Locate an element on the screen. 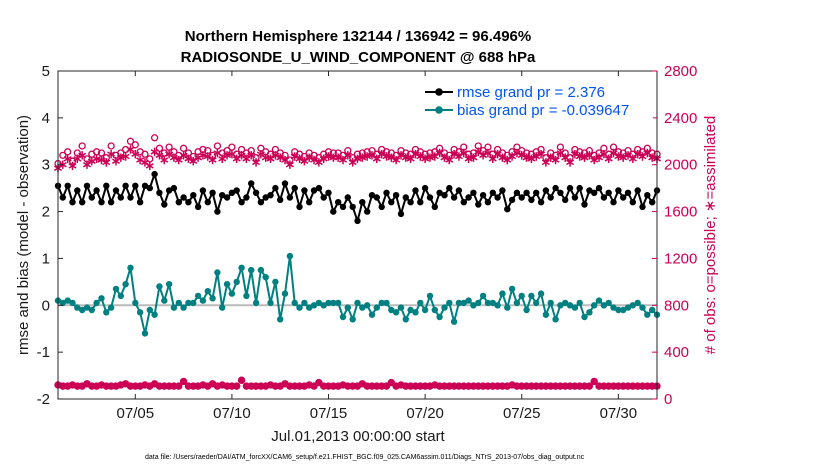  x-tick-label: 07/20 is located at coordinates (425, 413).